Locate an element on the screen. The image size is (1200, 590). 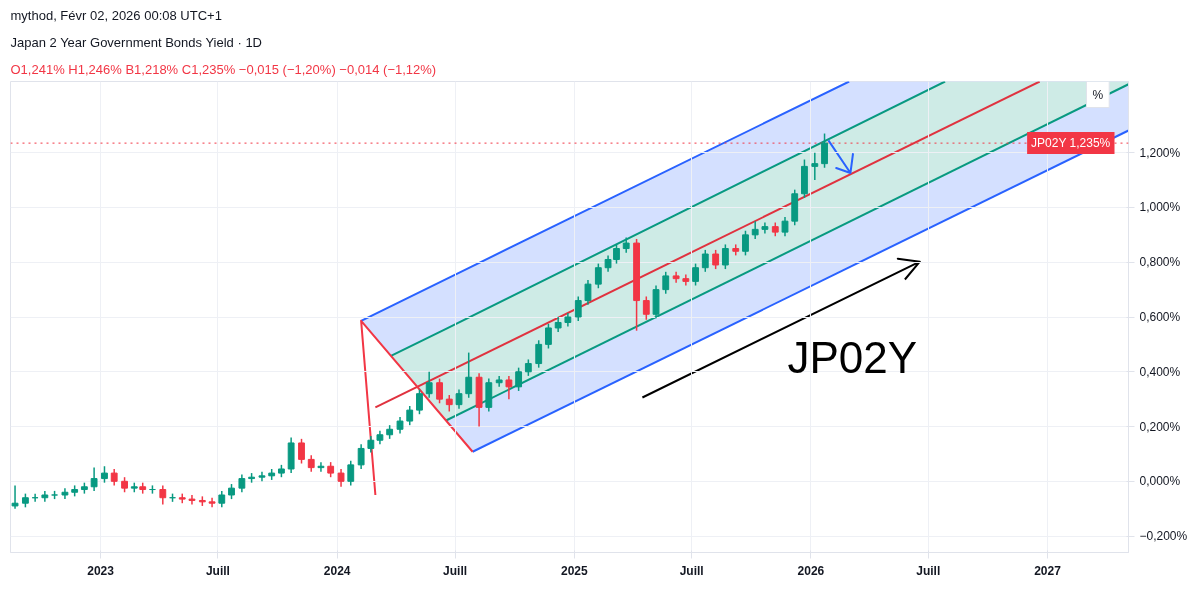
chart-title: Japan 2 Year Government Bonds Yield · 1D is located at coordinates (136, 42).